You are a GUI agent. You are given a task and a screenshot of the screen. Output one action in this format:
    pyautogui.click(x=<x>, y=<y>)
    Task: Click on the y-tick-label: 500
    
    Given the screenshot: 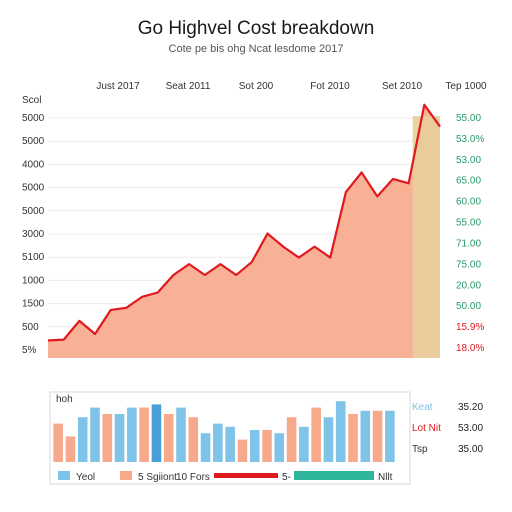 What is the action you would take?
    pyautogui.click(x=30, y=327)
    